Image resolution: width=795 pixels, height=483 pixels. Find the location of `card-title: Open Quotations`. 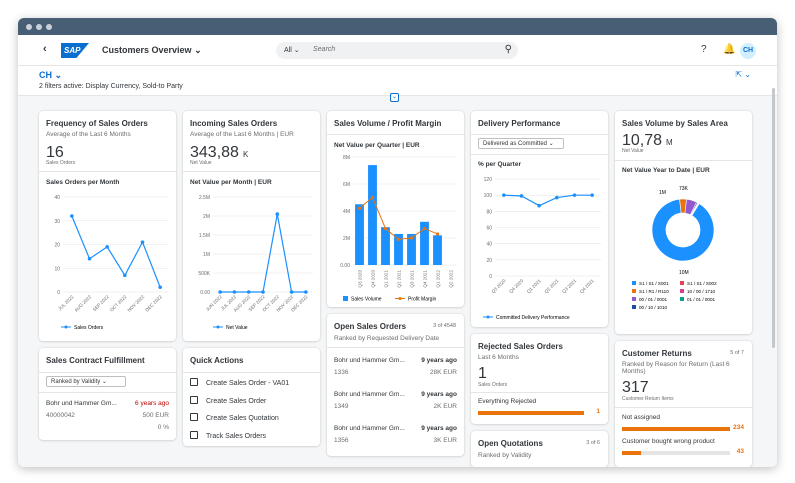

card-title: Open Quotations is located at coordinates (510, 443).